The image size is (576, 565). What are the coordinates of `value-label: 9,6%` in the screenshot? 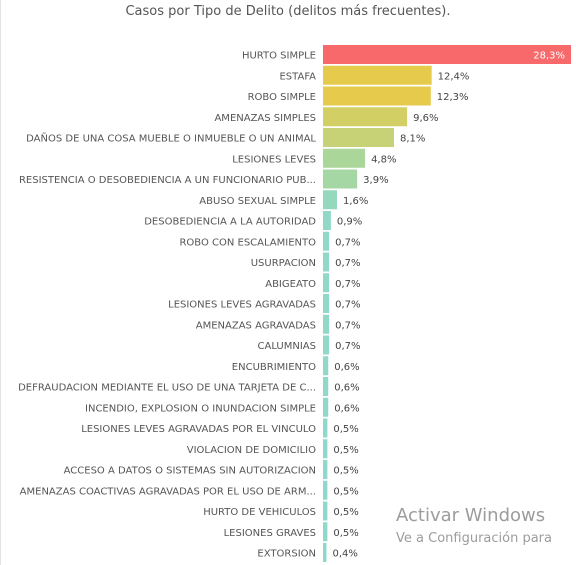 It's located at (425, 118).